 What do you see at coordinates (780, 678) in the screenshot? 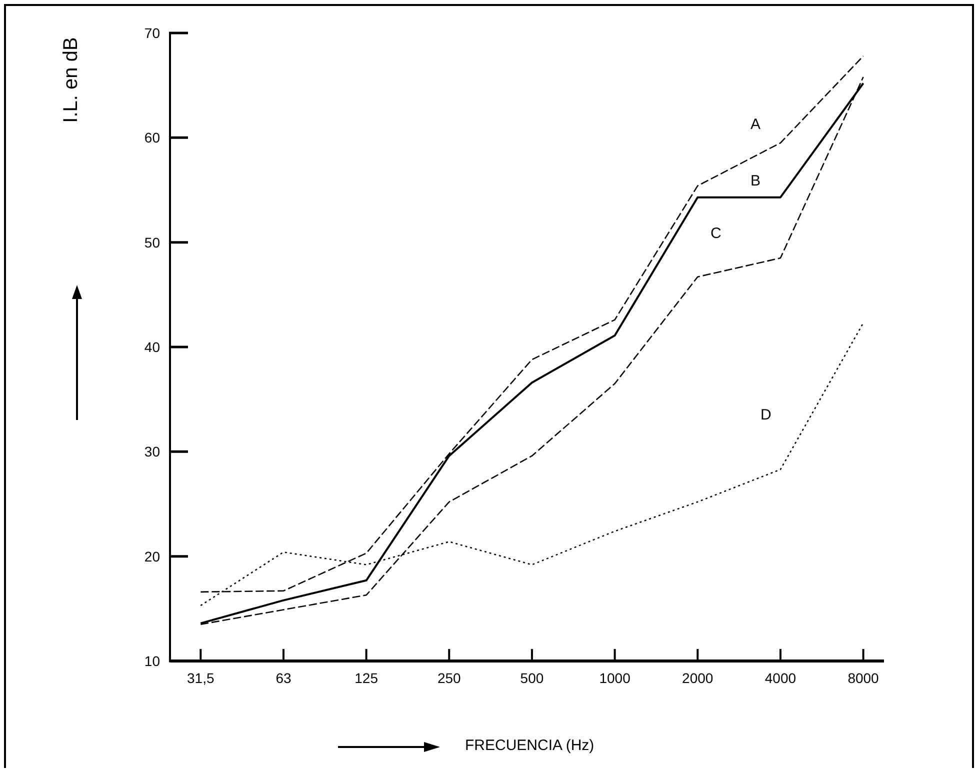
I see `x-tick-label: 4000` at bounding box center [780, 678].